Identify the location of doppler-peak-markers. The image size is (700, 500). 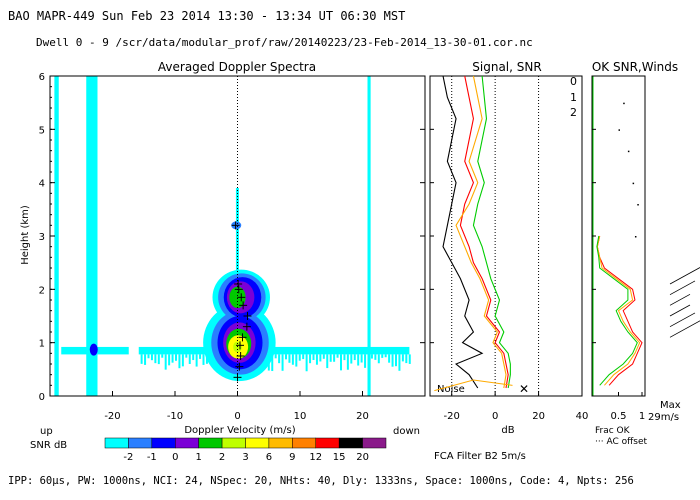
(241, 301).